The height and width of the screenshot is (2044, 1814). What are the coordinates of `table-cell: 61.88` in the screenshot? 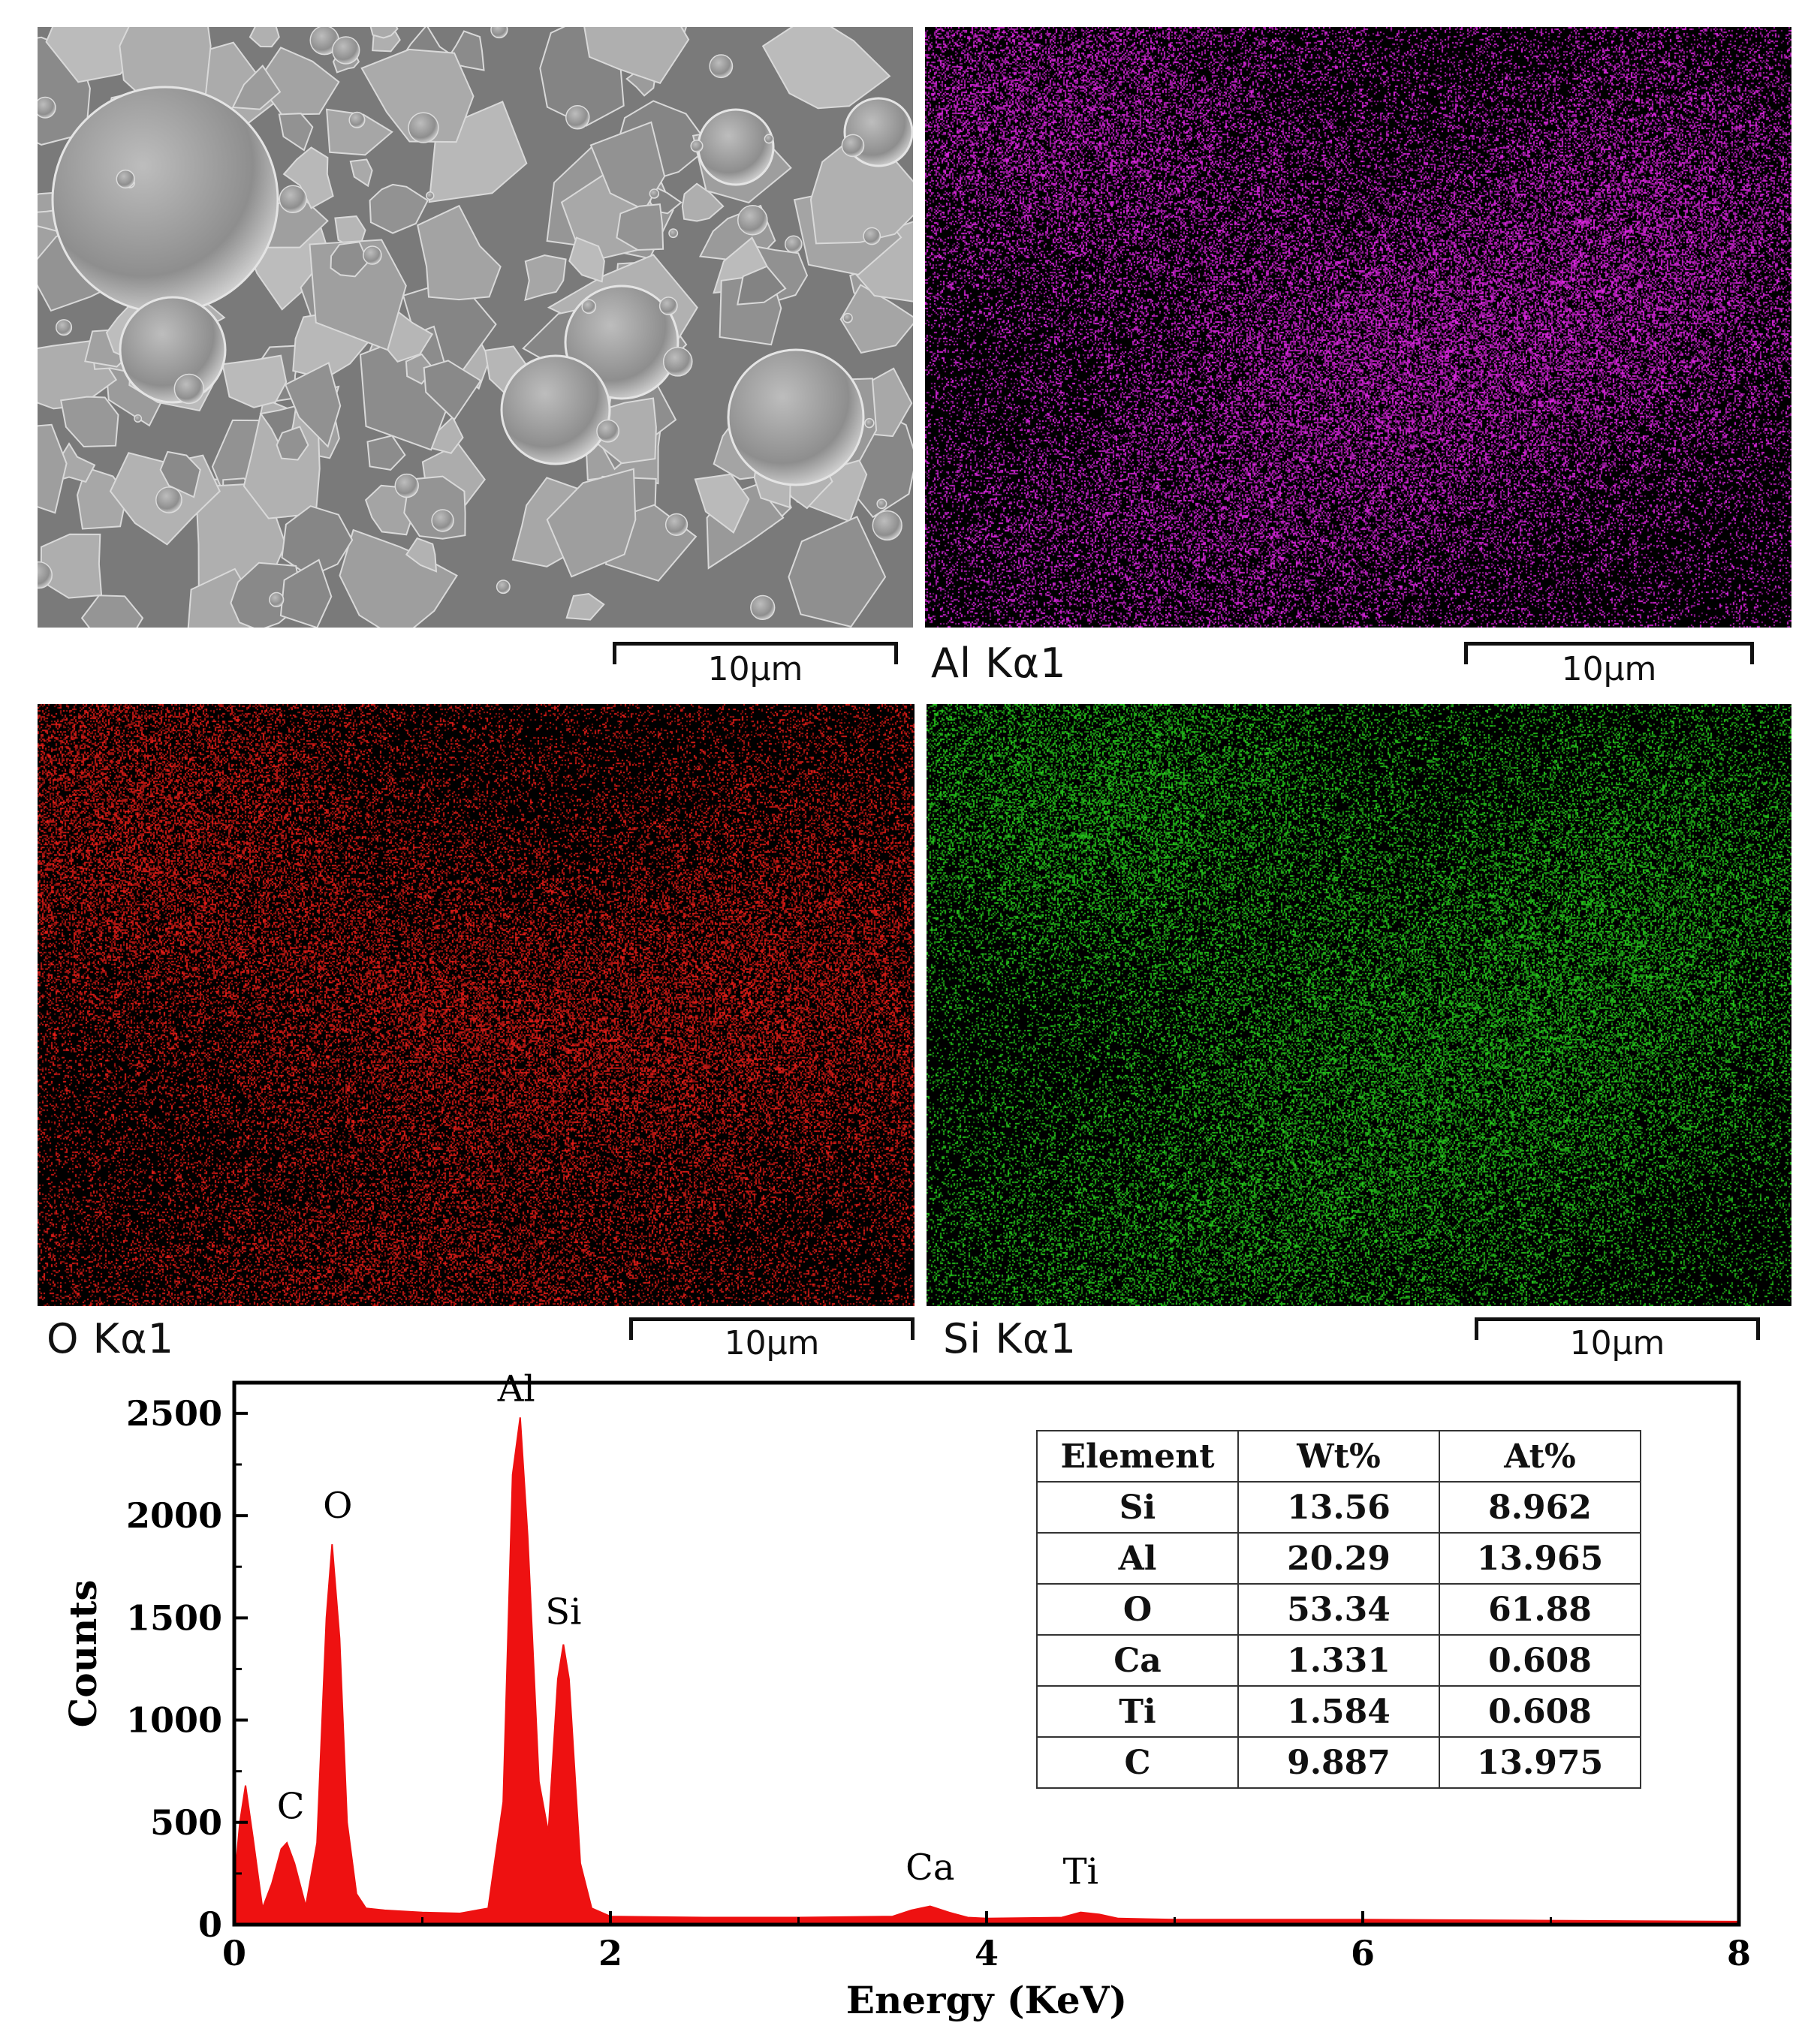 It's located at (1540, 1610).